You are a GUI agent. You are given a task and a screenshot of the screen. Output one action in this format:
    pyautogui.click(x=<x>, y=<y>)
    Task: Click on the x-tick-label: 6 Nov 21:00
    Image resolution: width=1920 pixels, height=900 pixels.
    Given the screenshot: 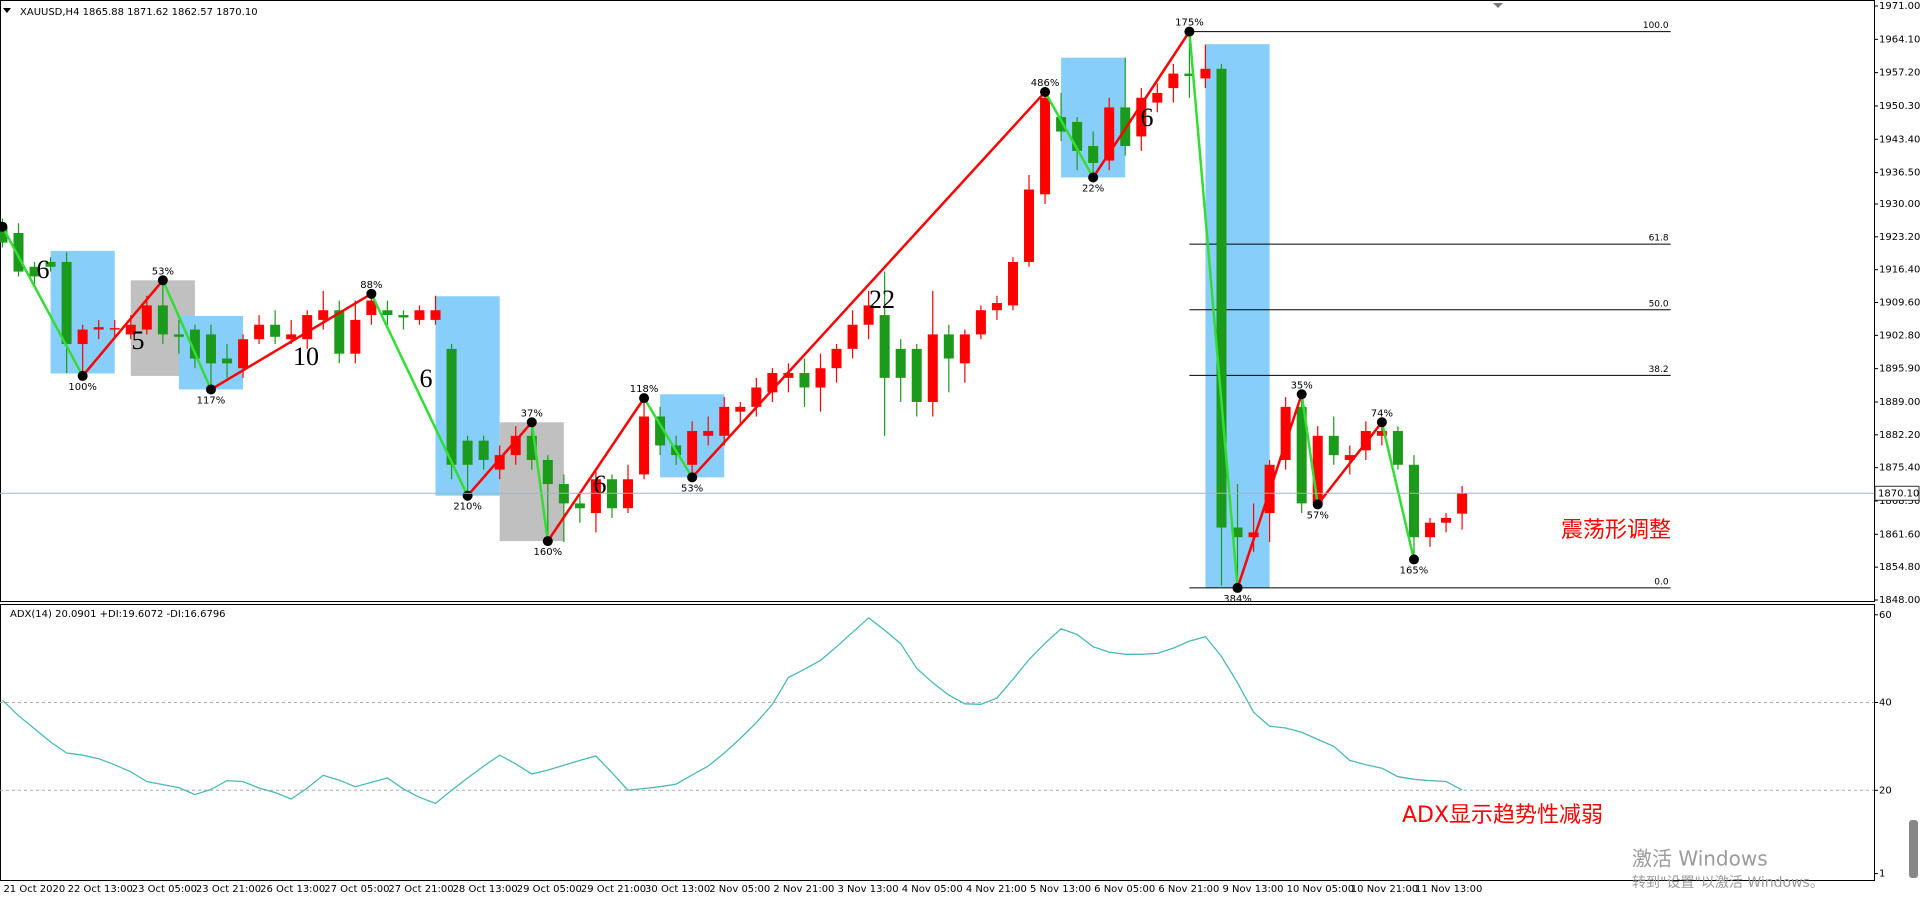 What is the action you would take?
    pyautogui.click(x=1188, y=889)
    